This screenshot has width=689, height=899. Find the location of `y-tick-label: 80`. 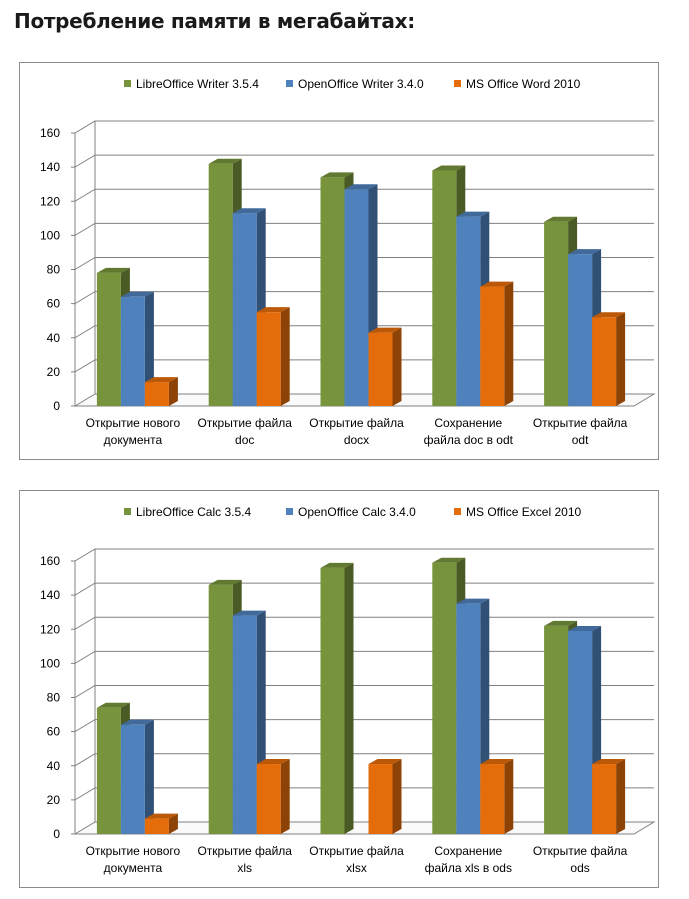

y-tick-label: 80 is located at coordinates (54, 698).